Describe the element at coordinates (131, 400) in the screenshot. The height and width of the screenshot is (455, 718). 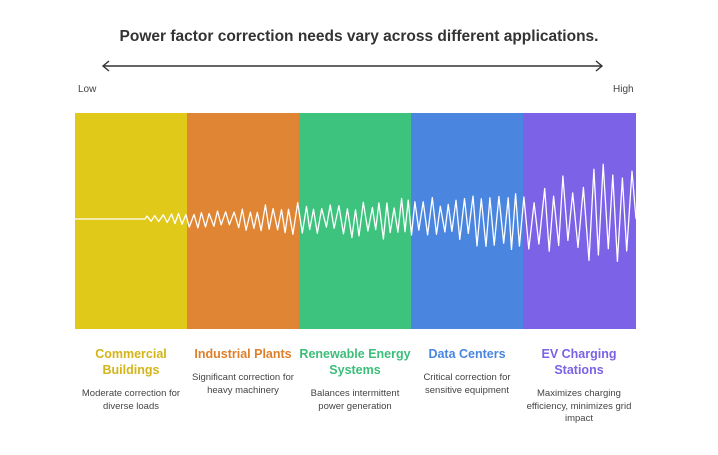
I see `category-description: Moderate correction for diverse loads` at that location.